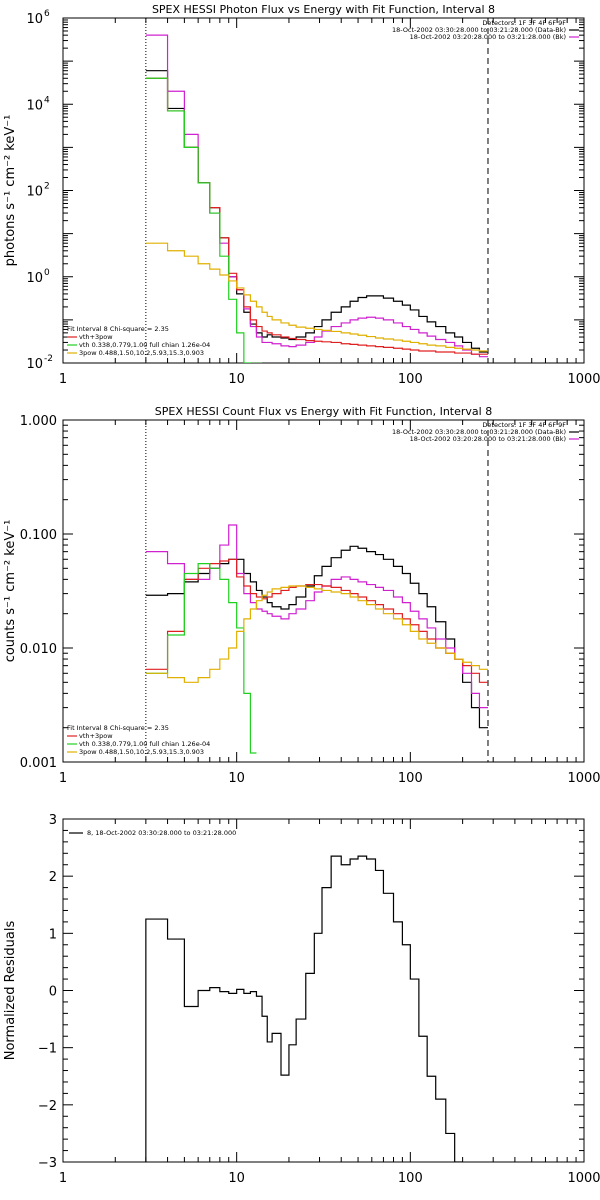  Describe the element at coordinates (47, 1163) in the screenshot. I see `y-tick-label: −3` at that location.